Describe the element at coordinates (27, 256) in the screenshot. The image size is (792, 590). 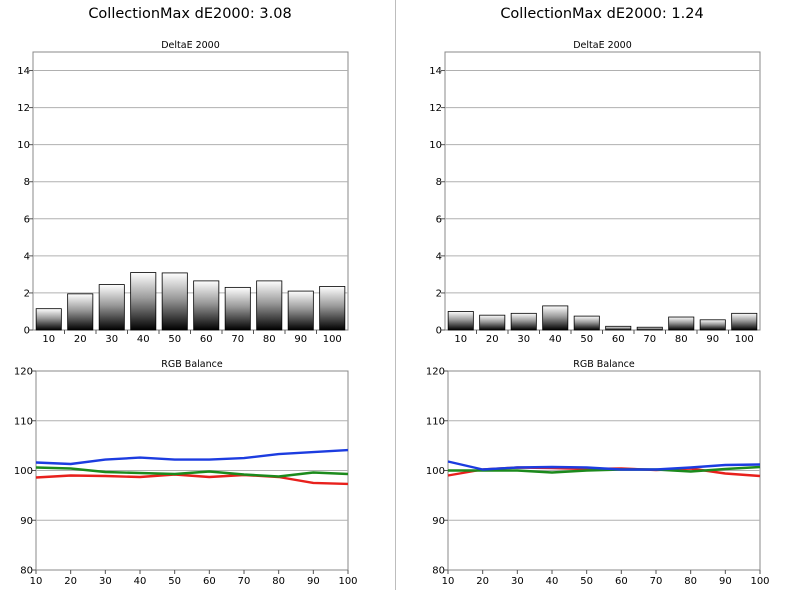
I see `delta-ytick-label-left: 4` at that location.